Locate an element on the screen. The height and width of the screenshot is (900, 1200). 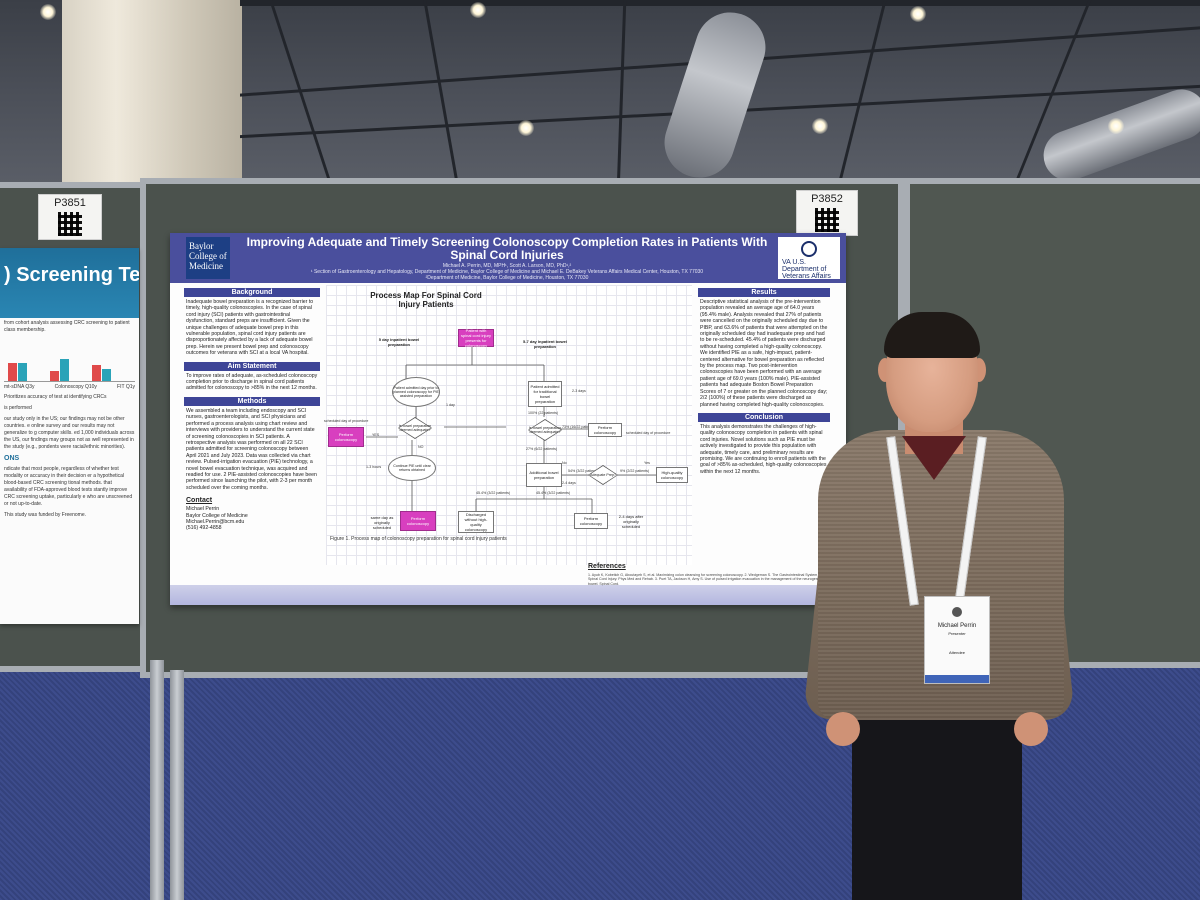
flow-label: 1 day is located at coordinates (450, 405).